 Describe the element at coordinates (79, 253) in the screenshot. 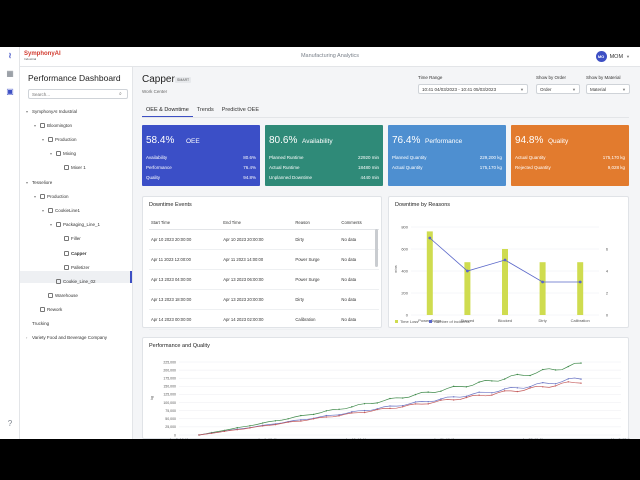

I see `tree-item-label: Capper` at that location.